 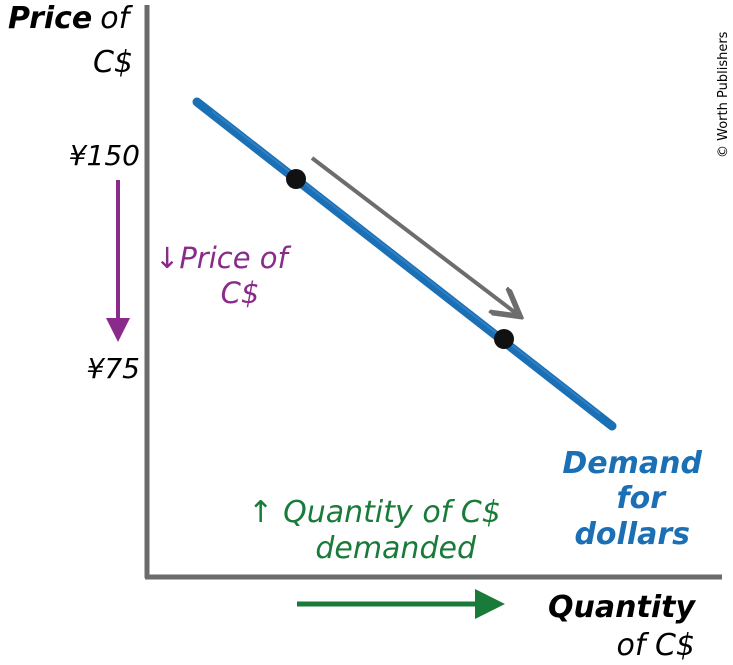 What do you see at coordinates (656, 645) in the screenshot?
I see `x-axis-title-line2: of C$` at bounding box center [656, 645].